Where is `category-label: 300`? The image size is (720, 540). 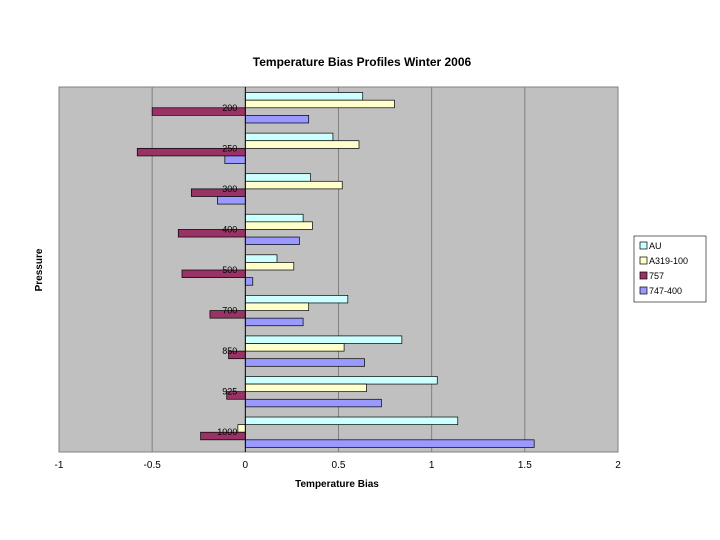
category-label: 300 is located at coordinates (229, 189).